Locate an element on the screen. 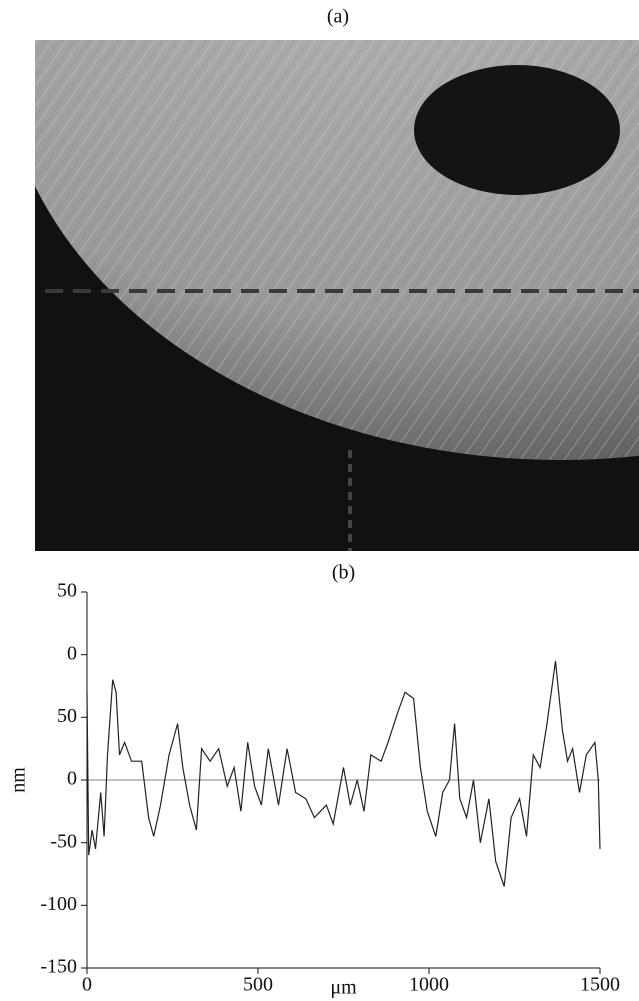 This screenshot has width=639, height=1001. y-tick-label: -50 is located at coordinates (63, 841).